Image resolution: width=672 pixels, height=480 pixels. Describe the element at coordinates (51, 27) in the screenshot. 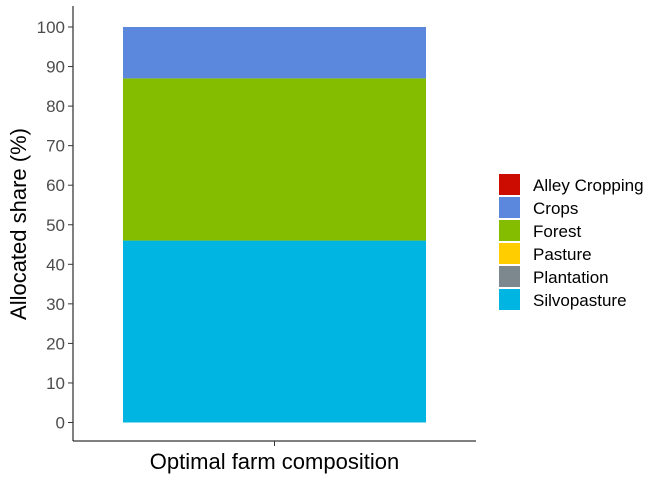

I see `y-tick-label: 100` at that location.